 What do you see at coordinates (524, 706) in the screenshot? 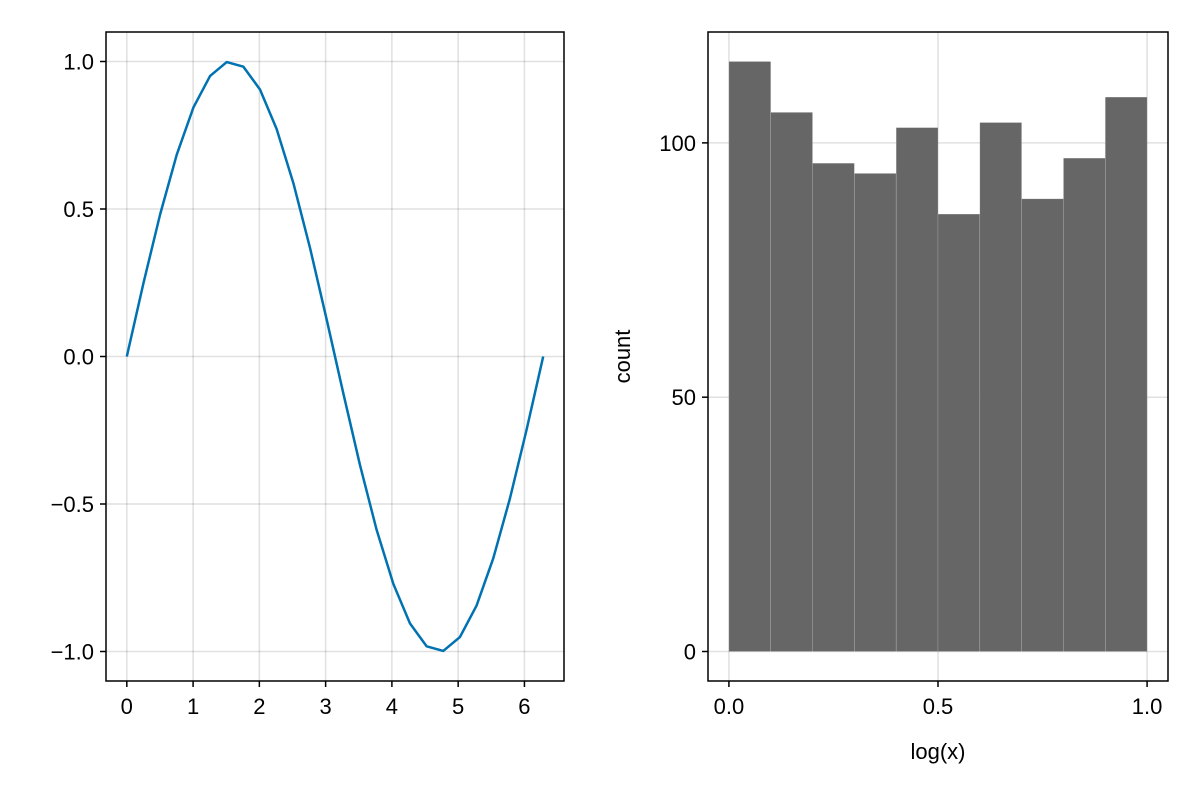
I see `line-chart-xtick-label: 6` at bounding box center [524, 706].